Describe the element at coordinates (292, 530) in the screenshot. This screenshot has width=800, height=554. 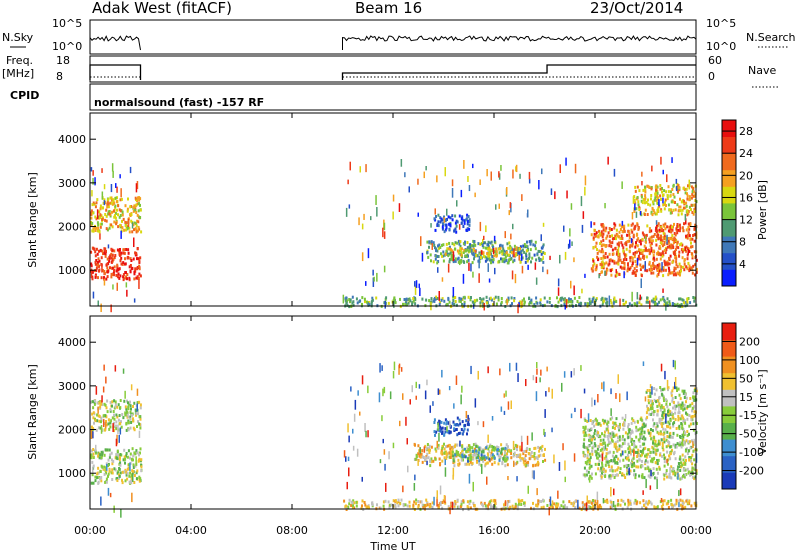
I see `x-tick-label: 08:00` at that location.